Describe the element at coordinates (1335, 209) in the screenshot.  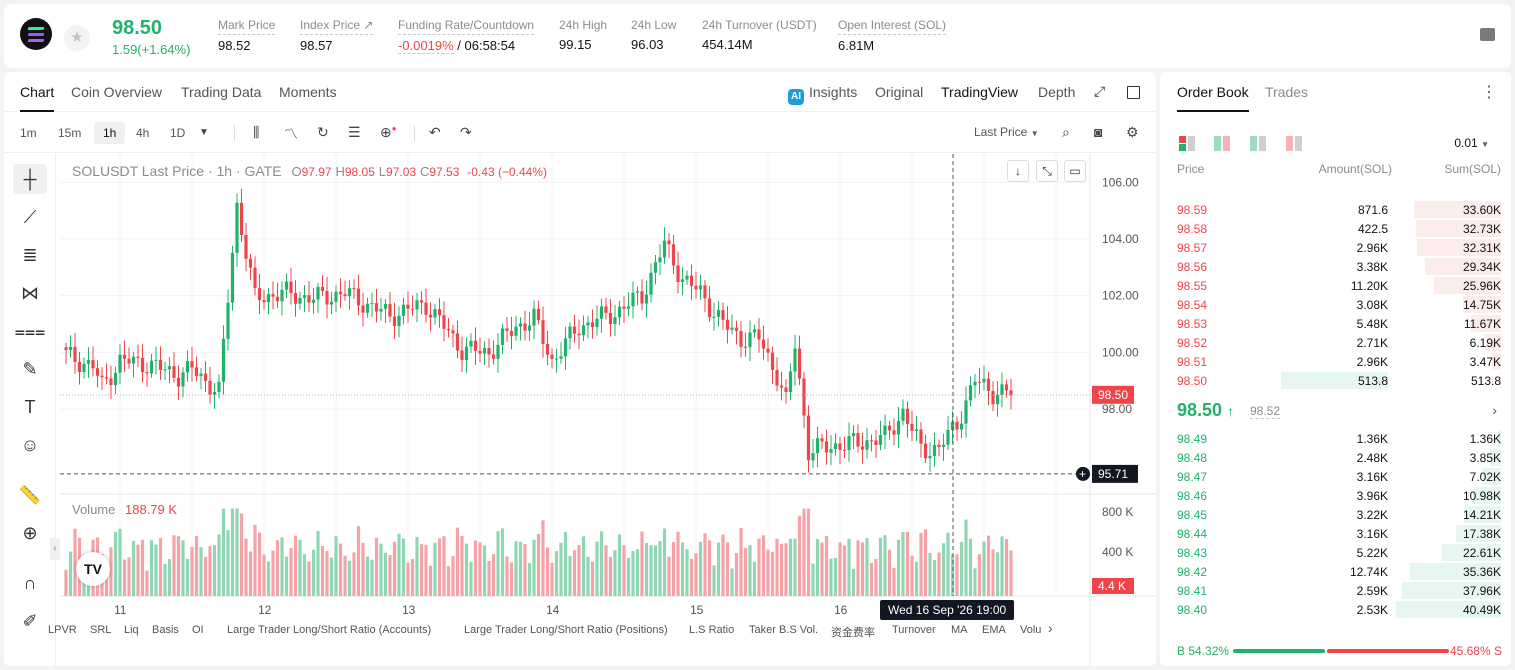
I see `ask-row: 98.59 871.6 33.60K` at that location.